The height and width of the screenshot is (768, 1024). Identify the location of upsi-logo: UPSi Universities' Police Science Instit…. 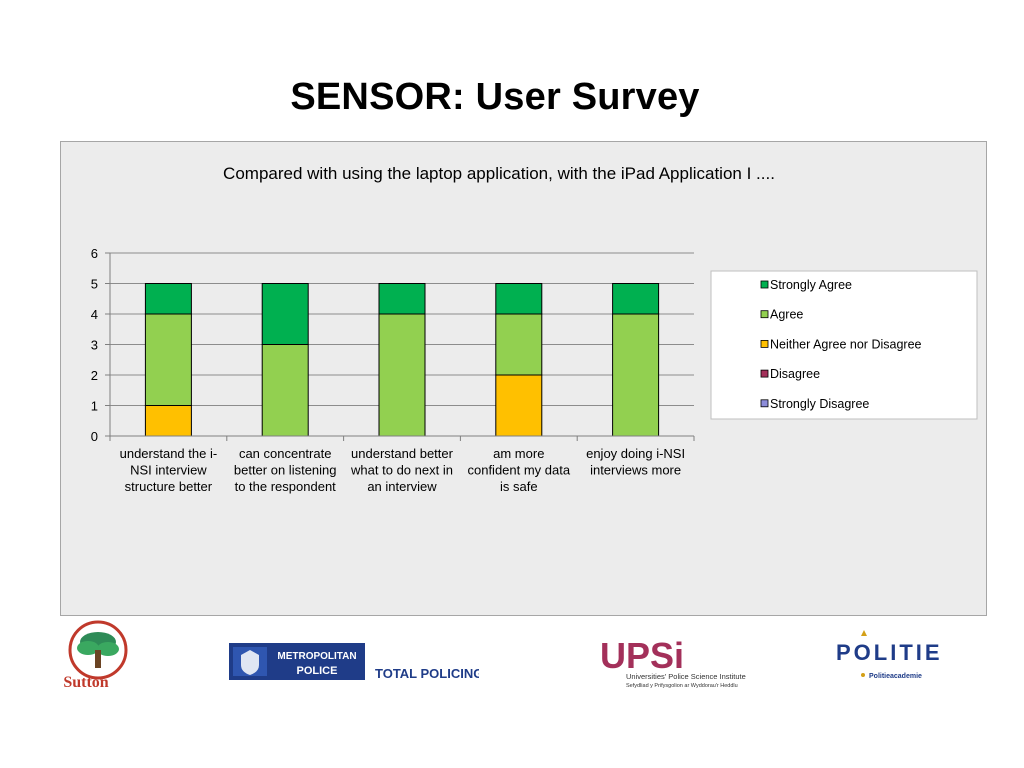
(680, 664).